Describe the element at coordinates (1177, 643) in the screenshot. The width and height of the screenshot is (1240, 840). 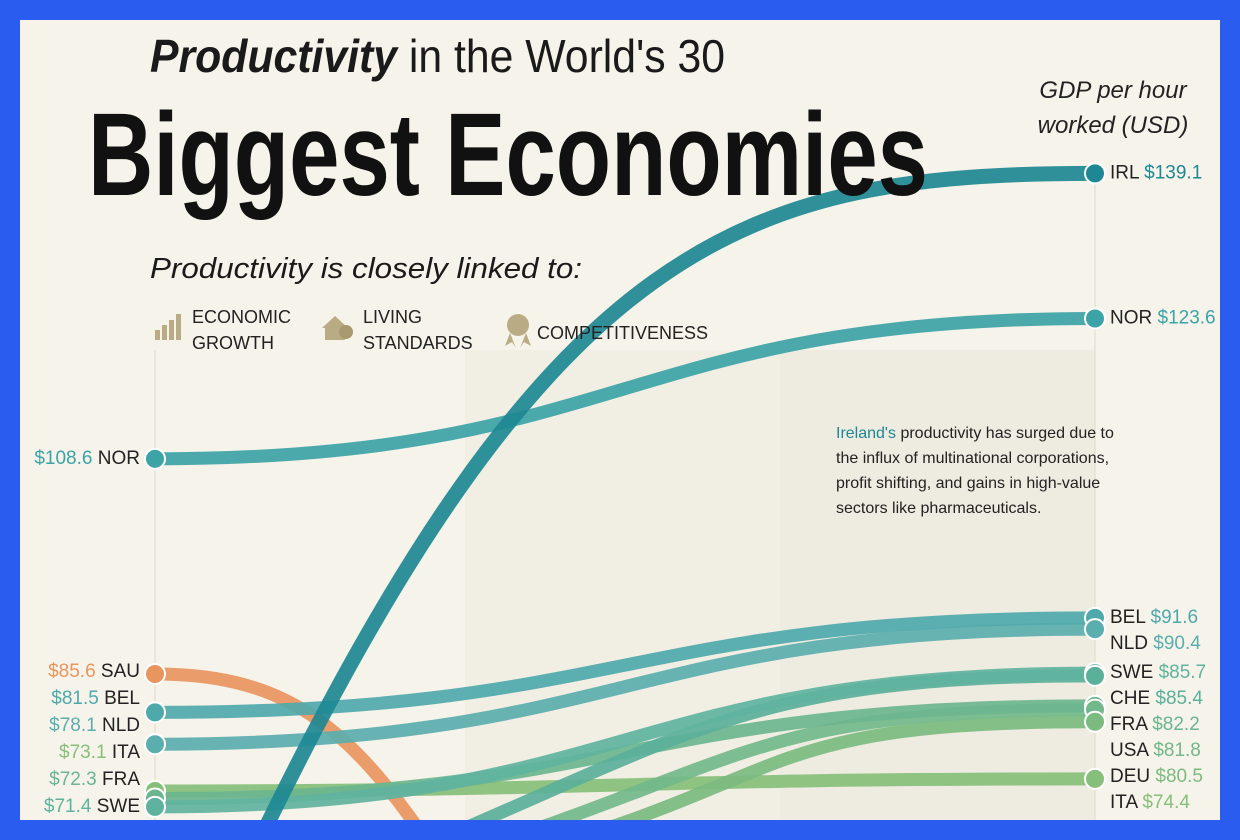
I see `value-label: $90.4` at that location.